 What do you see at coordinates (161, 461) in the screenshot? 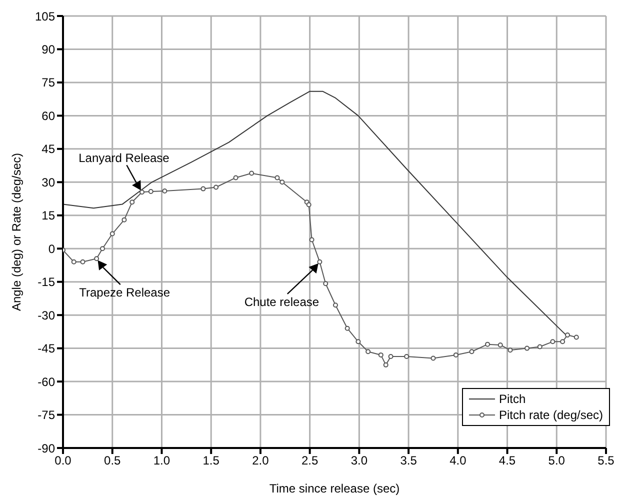
I see `x-tick-label: 1.0` at bounding box center [161, 461].